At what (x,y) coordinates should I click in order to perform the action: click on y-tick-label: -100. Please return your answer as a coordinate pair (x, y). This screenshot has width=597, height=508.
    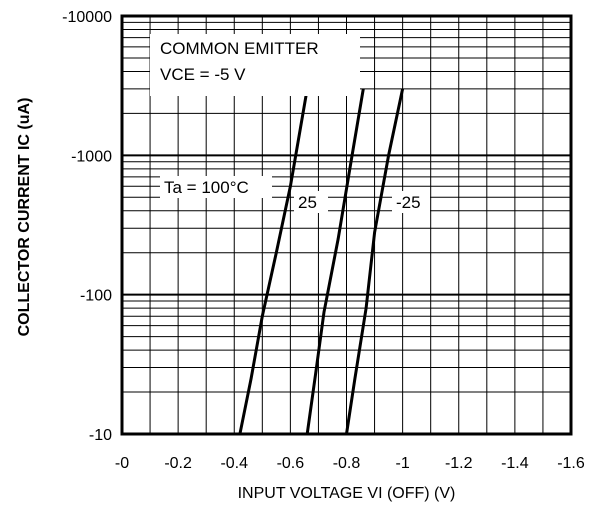
    Looking at the image, I should click on (96, 296).